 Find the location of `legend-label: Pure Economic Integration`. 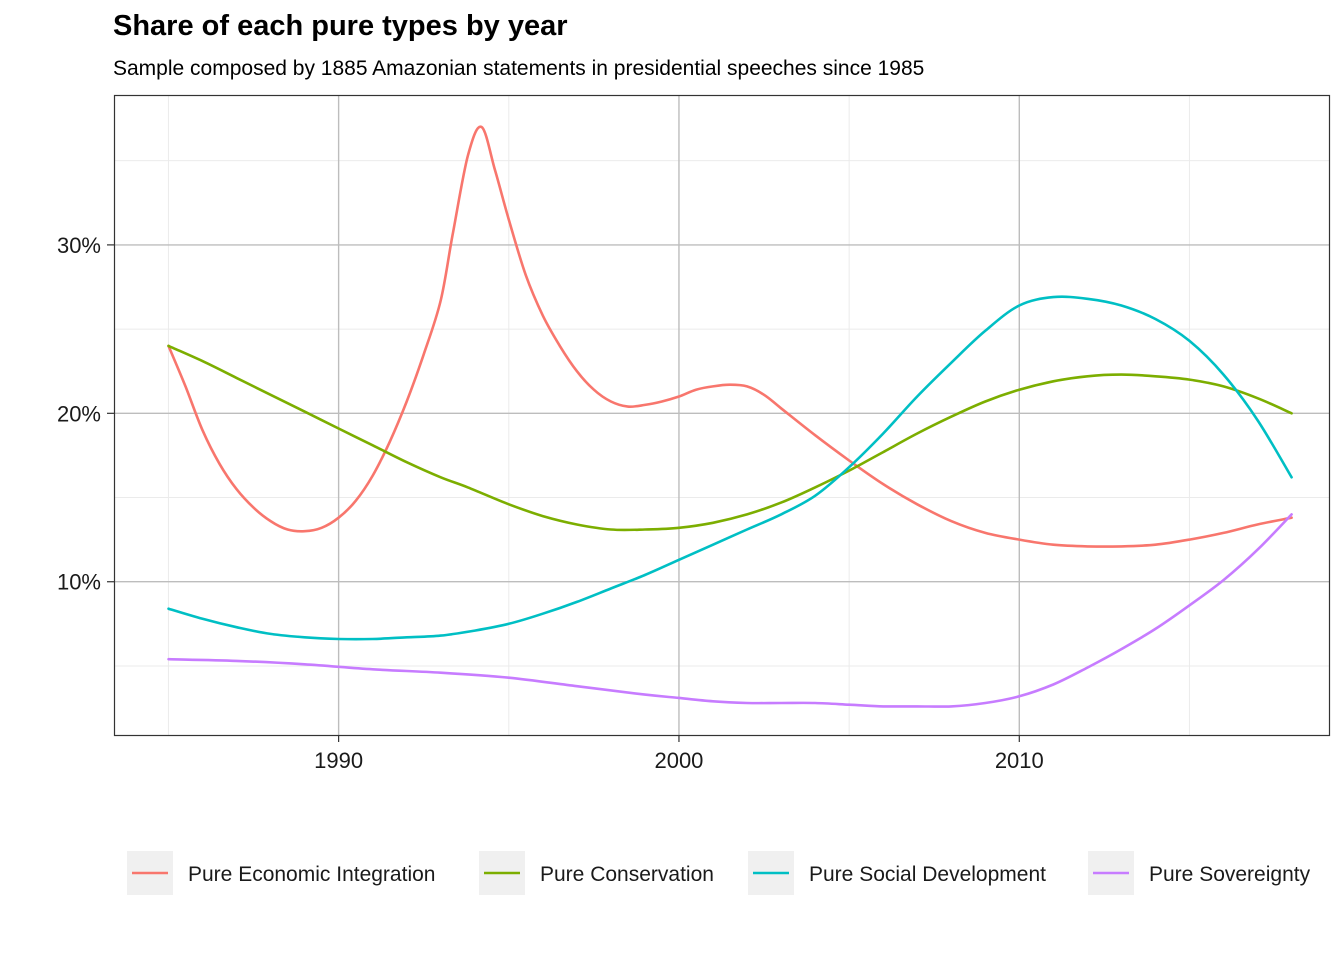

legend-label: Pure Economic Integration is located at coordinates (311, 874).